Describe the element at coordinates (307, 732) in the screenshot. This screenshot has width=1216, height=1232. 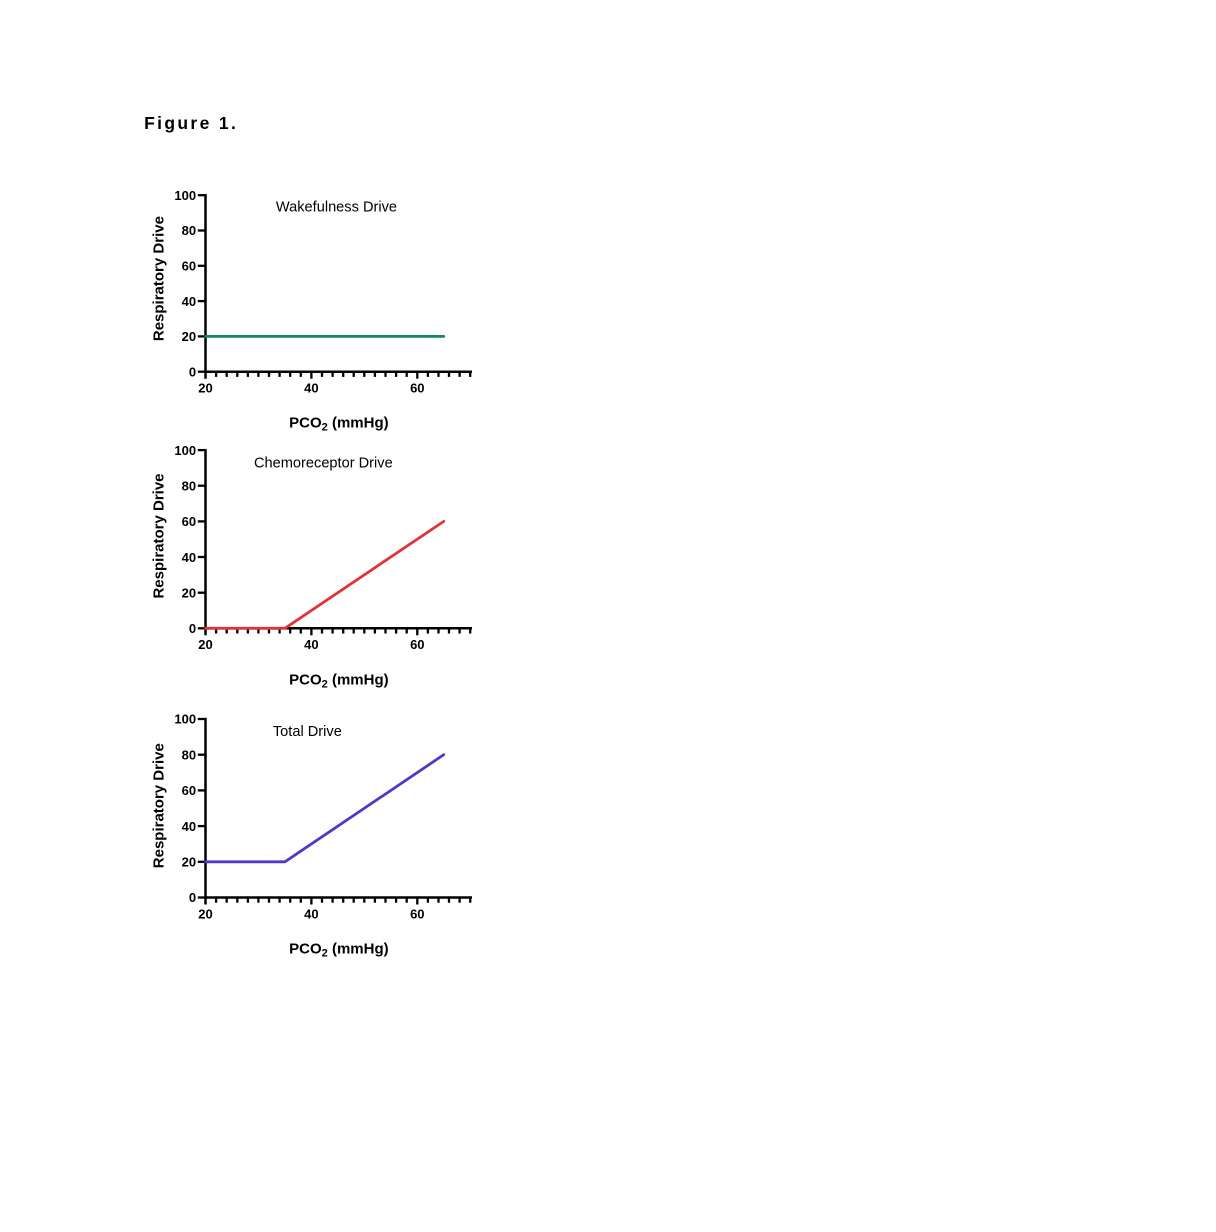
I see `svg-text: Total Drive` at that location.